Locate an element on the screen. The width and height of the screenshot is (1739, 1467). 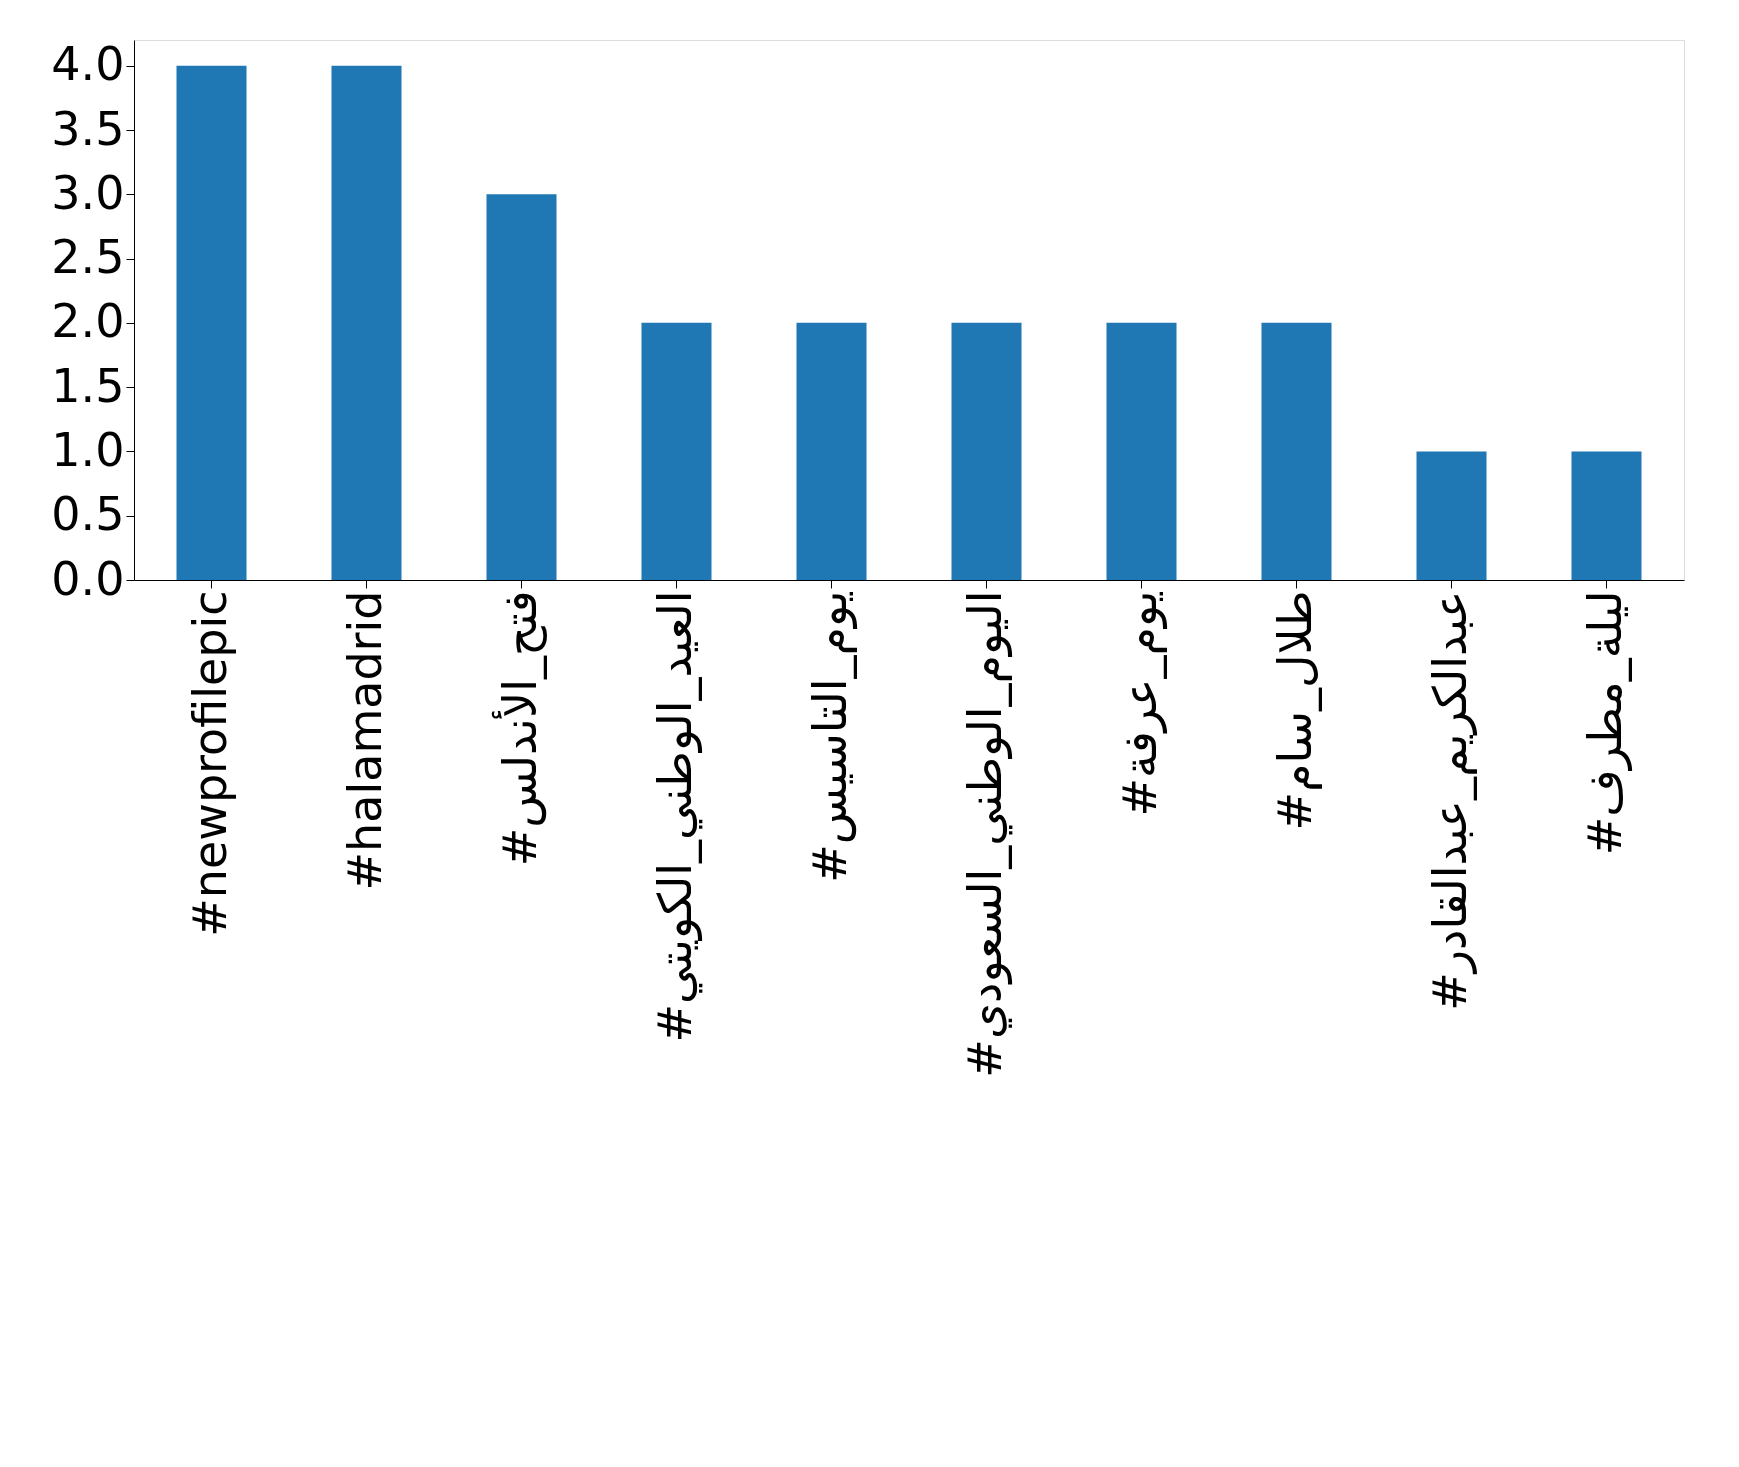
y-tick-label: 1.5 is located at coordinates (88, 385).